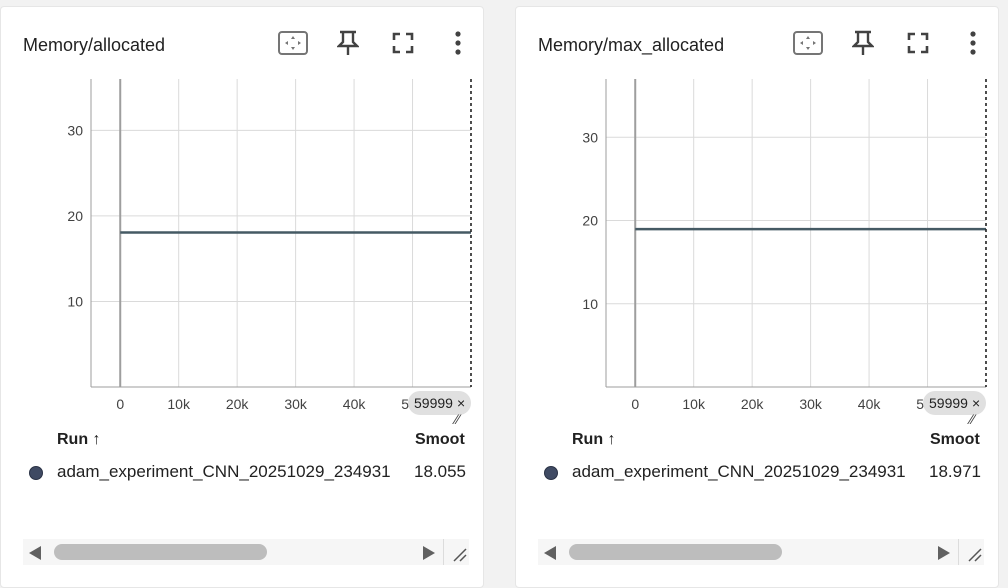  What do you see at coordinates (440, 471) in the screenshot?
I see `run-smoothed-value: 18.055` at bounding box center [440, 471].